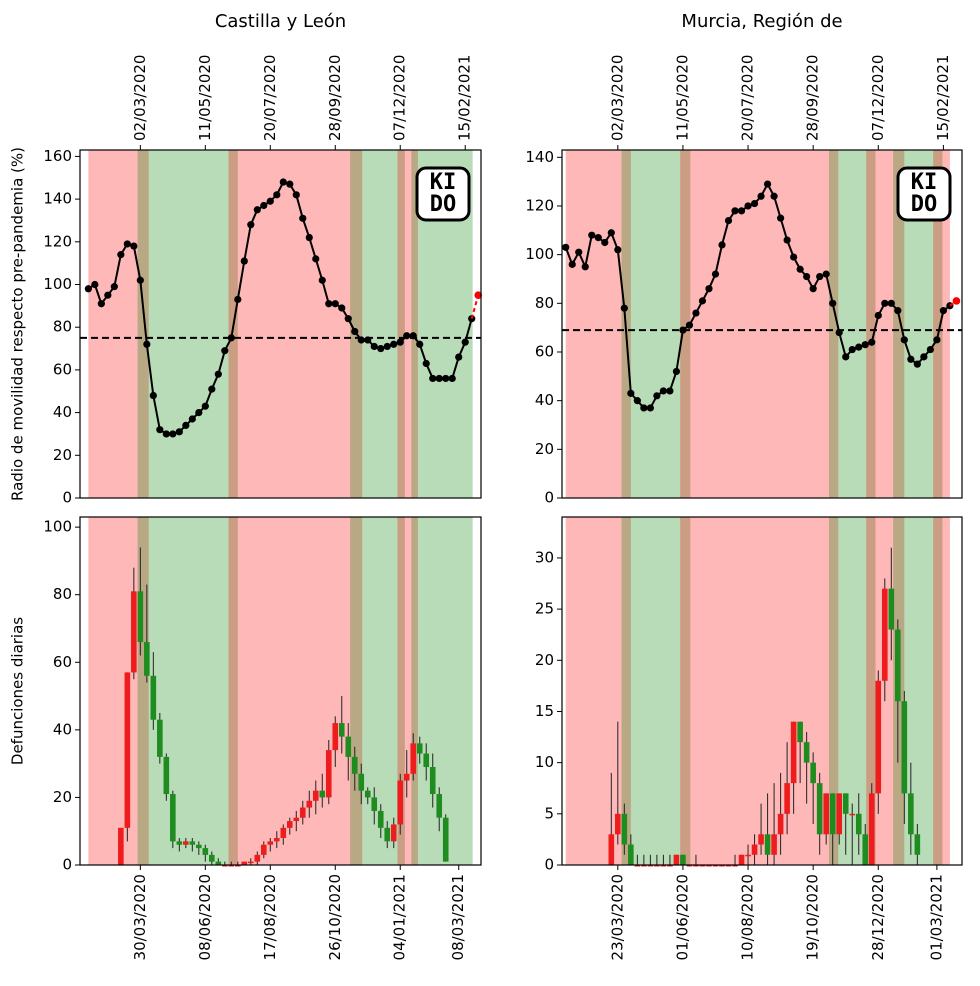 The image size is (980, 986). I want to click on y-tick-label: 140, so click(57, 199).